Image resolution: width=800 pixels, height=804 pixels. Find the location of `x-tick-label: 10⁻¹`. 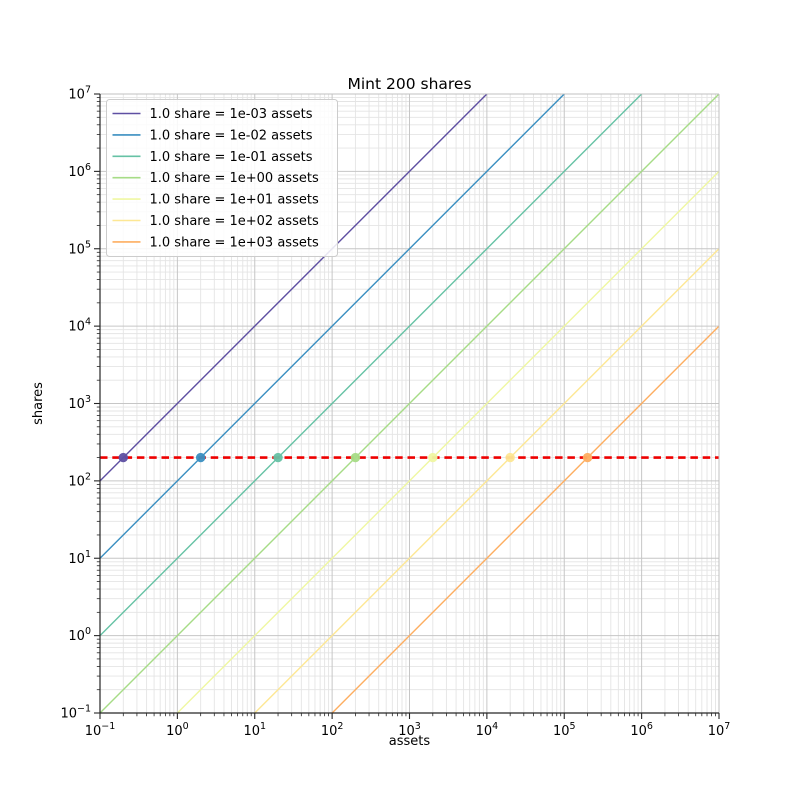

x-tick-label: 10⁻¹ is located at coordinates (100, 730).